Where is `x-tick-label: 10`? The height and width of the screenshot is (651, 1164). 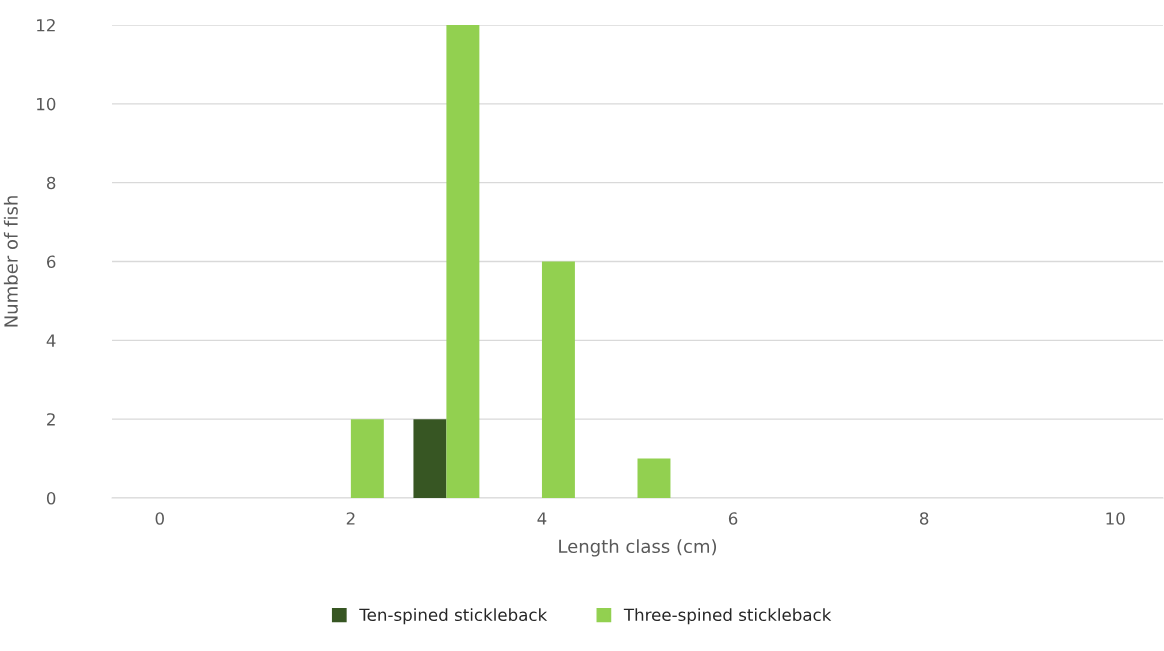
x-tick-label: 10 is located at coordinates (1115, 518).